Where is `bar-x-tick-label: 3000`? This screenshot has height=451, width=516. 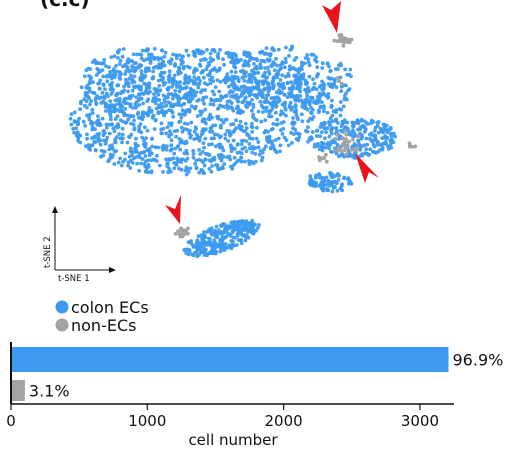 bar-x-tick-label: 3000 is located at coordinates (420, 421).